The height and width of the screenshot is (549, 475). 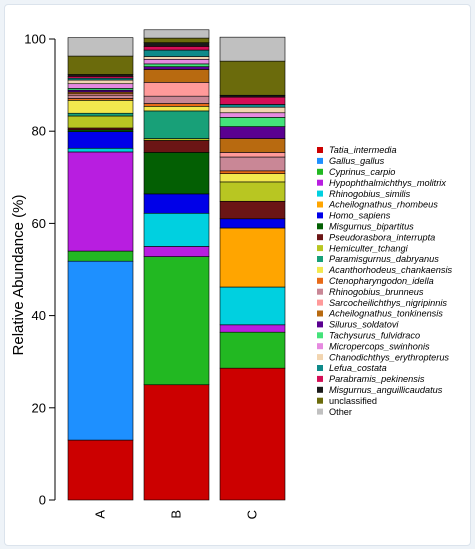 What do you see at coordinates (100, 47) in the screenshot?
I see `bar-segment-A-Other` at bounding box center [100, 47].